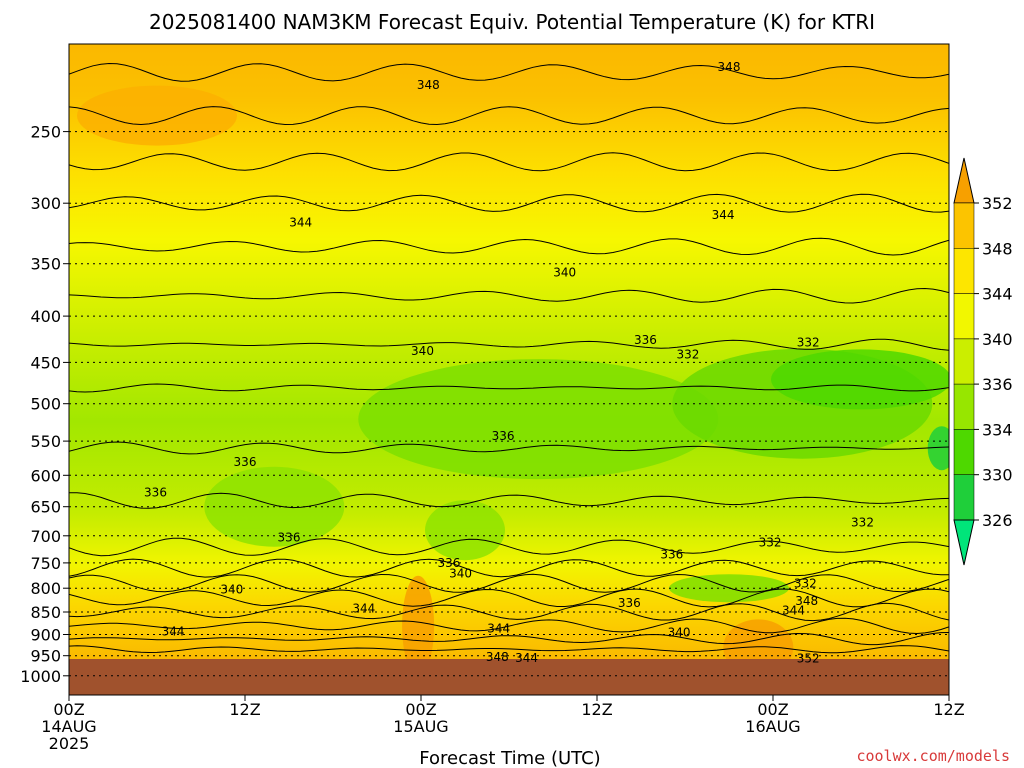  Describe the element at coordinates (173, 631) in the screenshot. I see `contour-label-22: 344` at that location.